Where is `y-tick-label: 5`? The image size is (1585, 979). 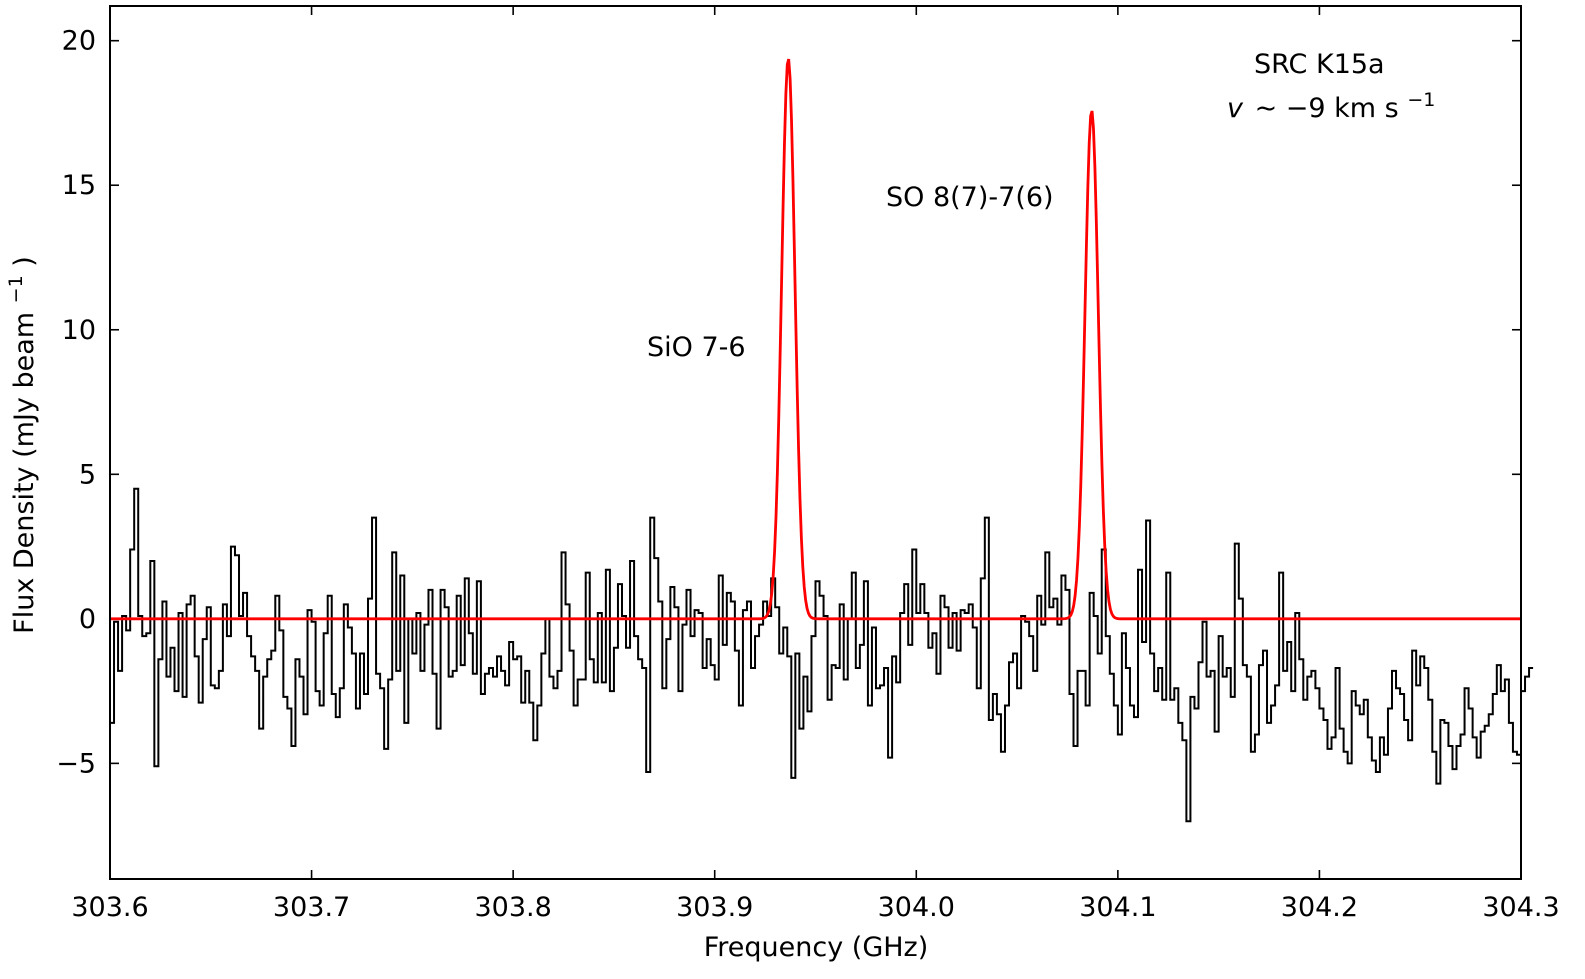
y-tick-label: 5 is located at coordinates (87, 474).